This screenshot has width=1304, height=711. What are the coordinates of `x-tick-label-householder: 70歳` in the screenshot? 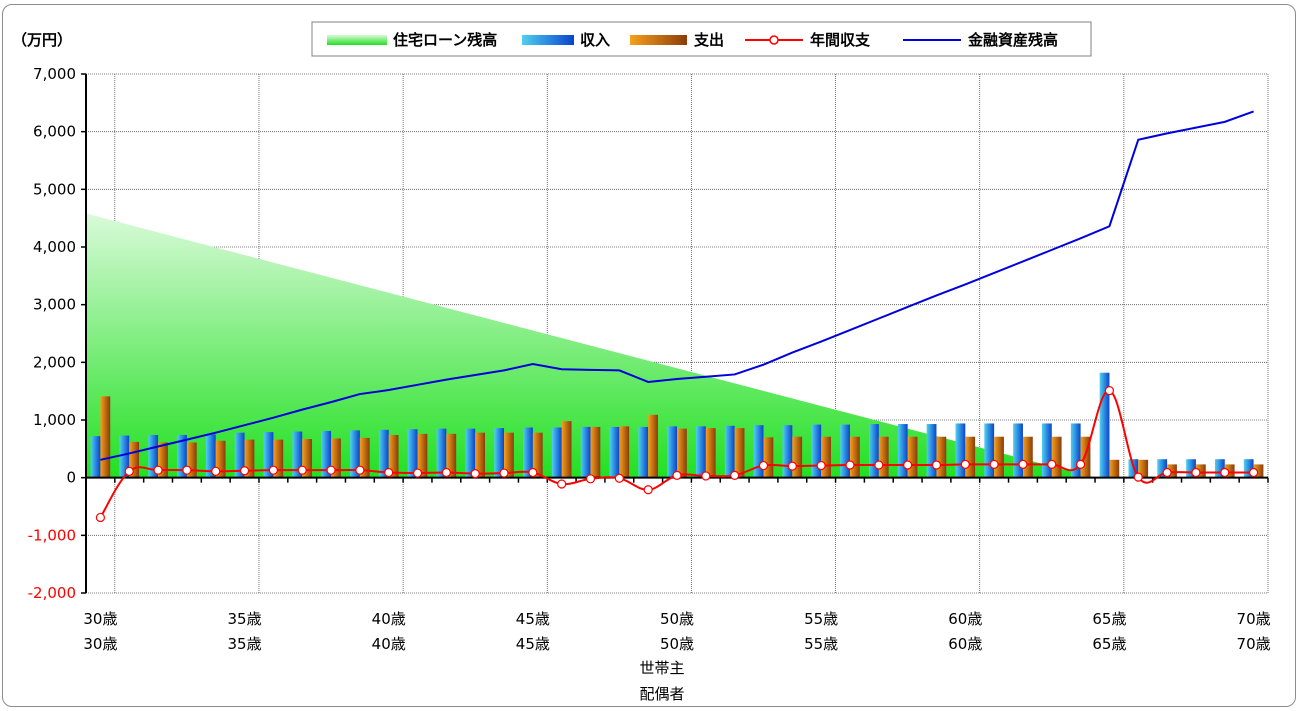 It's located at (1254, 619).